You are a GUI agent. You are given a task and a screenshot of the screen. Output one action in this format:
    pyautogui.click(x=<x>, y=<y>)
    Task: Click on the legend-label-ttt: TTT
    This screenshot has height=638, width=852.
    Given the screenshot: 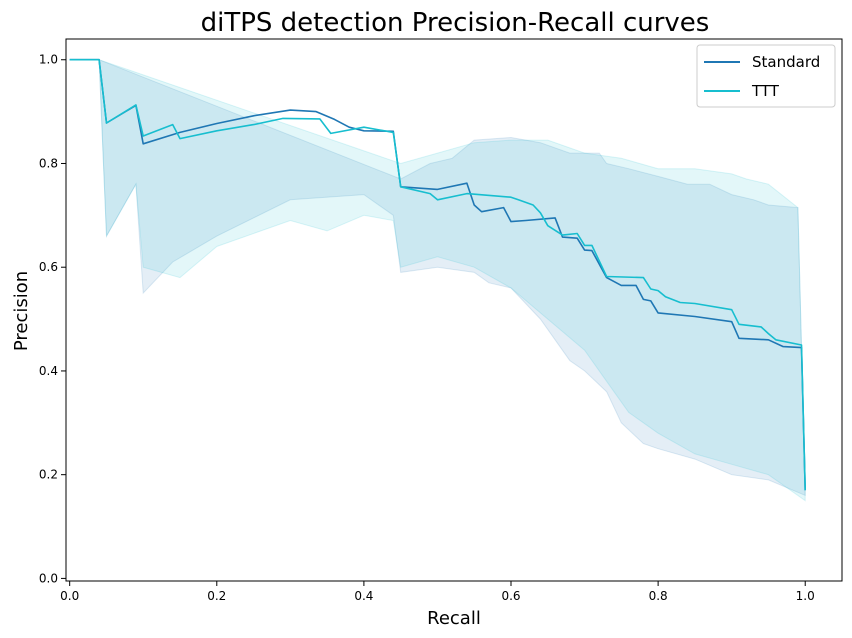 What is the action you would take?
    pyautogui.click(x=765, y=91)
    